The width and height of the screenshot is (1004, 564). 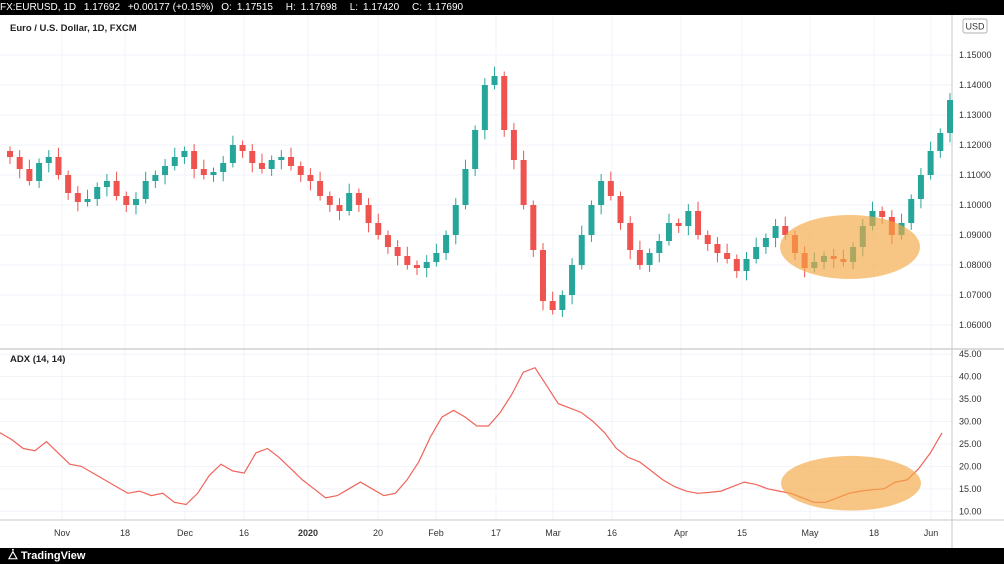 I want to click on time-tick-label: May, so click(x=810, y=533).